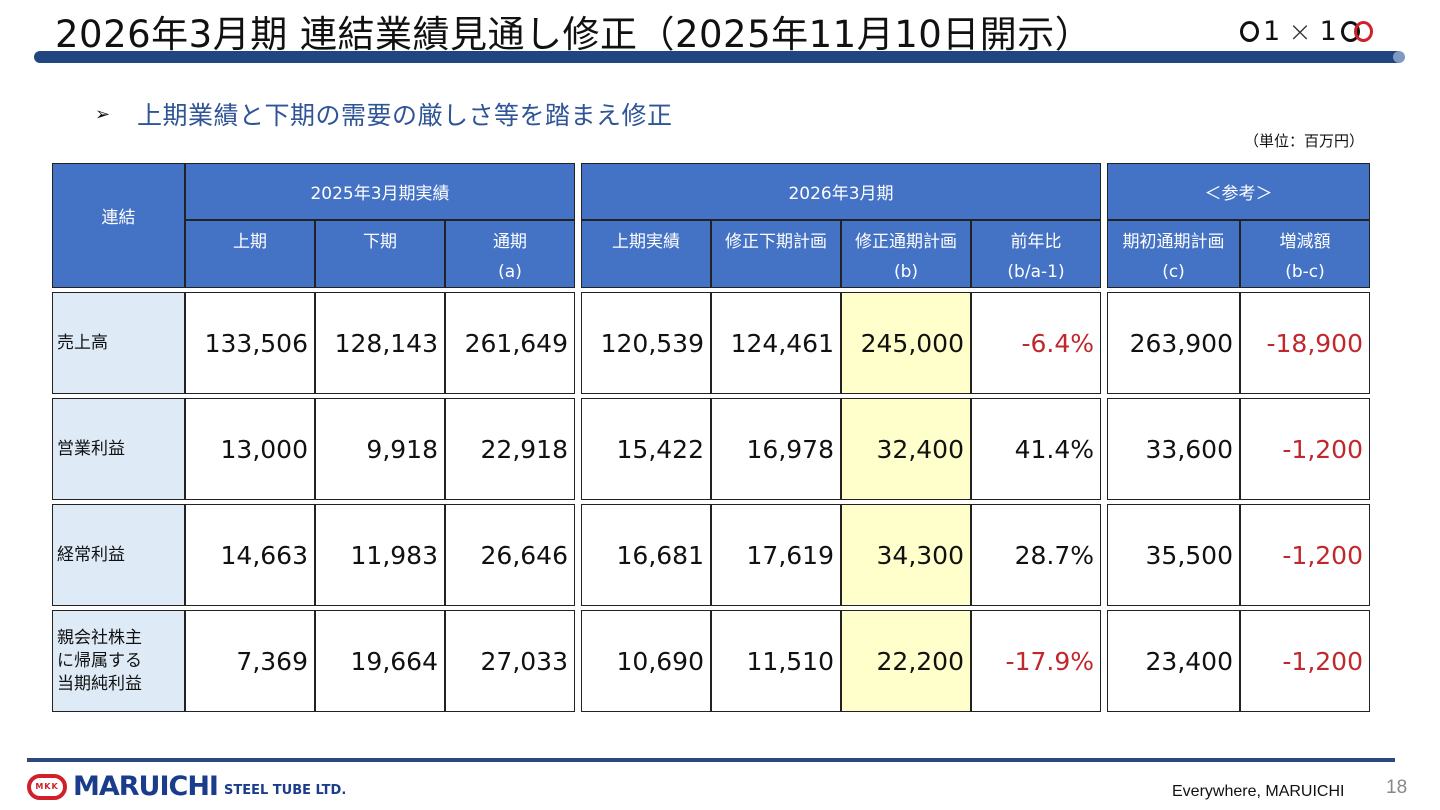 This screenshot has height=810, width=1440. What do you see at coordinates (1036, 343) in the screenshot?
I see `cell-negative: -6.4%` at bounding box center [1036, 343].